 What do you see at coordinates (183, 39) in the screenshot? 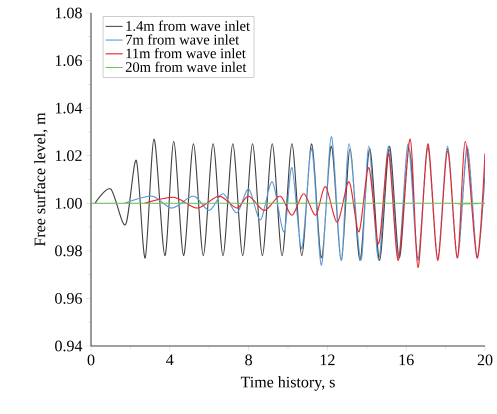
I see `legend-label: 7m from wave inlet` at bounding box center [183, 39].